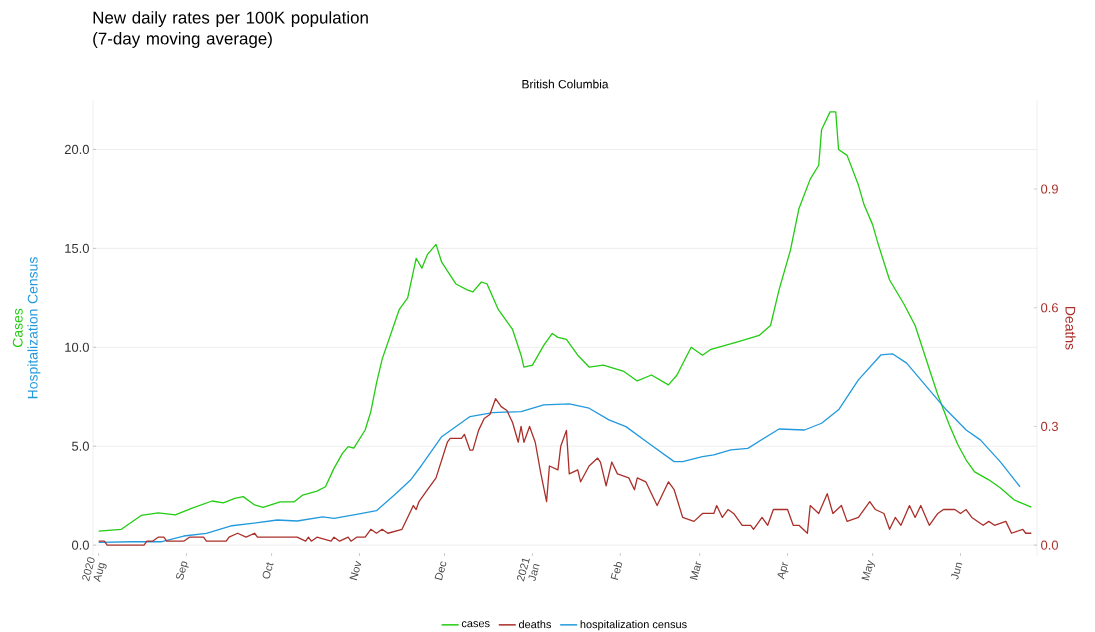 The width and height of the screenshot is (1095, 632). Describe the element at coordinates (868, 570) in the screenshot. I see `x-tick-label: May` at that location.